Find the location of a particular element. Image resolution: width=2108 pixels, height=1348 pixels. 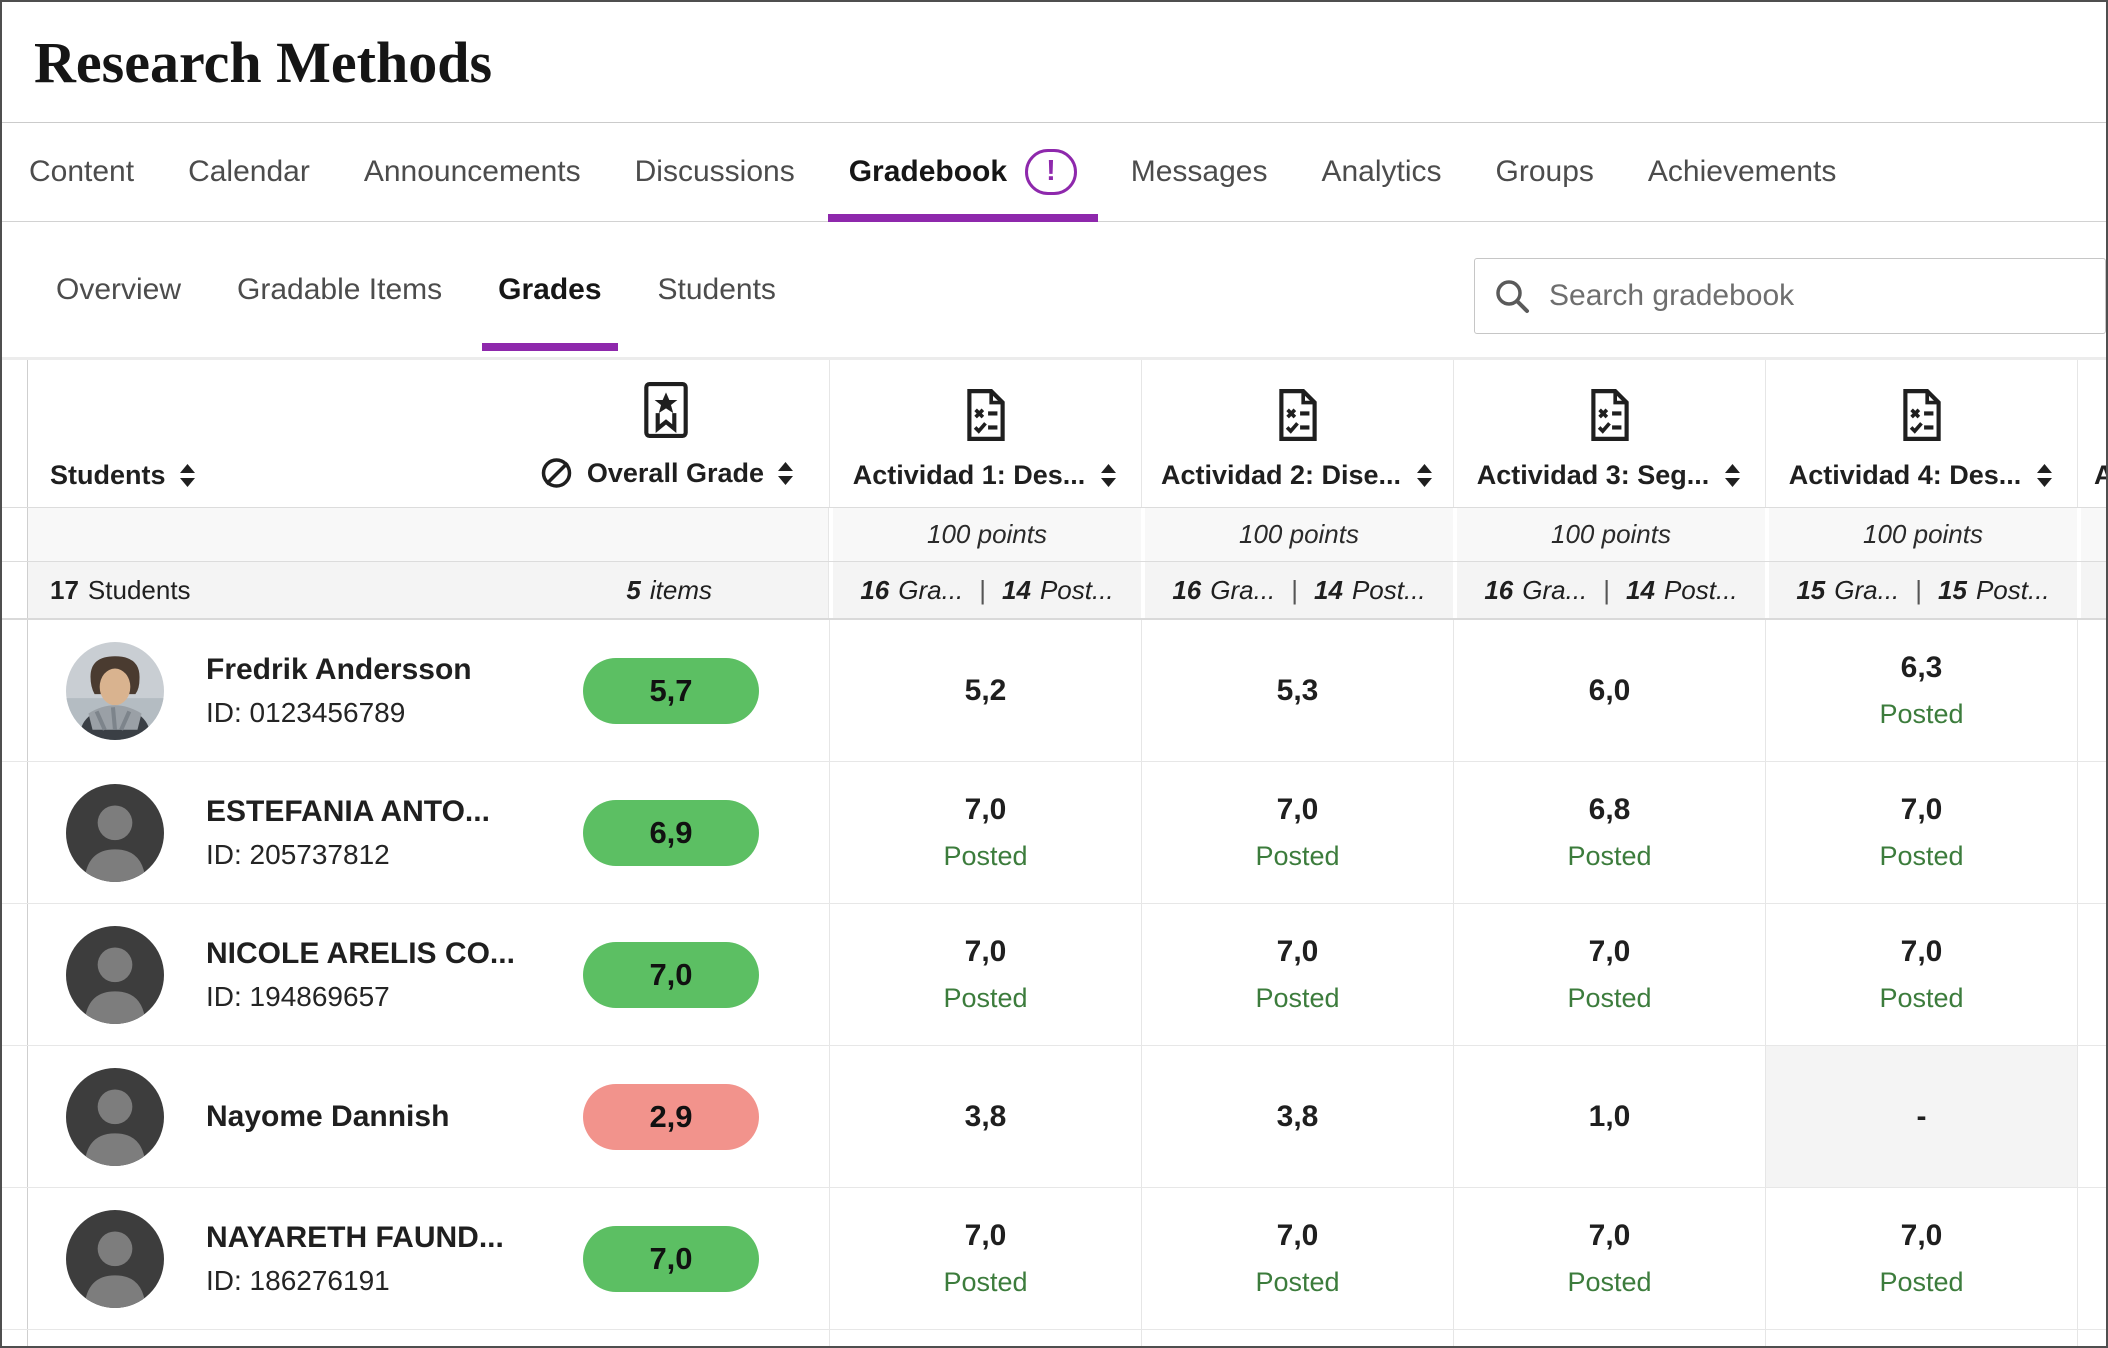

tab-label: Analytics is located at coordinates (1381, 171).